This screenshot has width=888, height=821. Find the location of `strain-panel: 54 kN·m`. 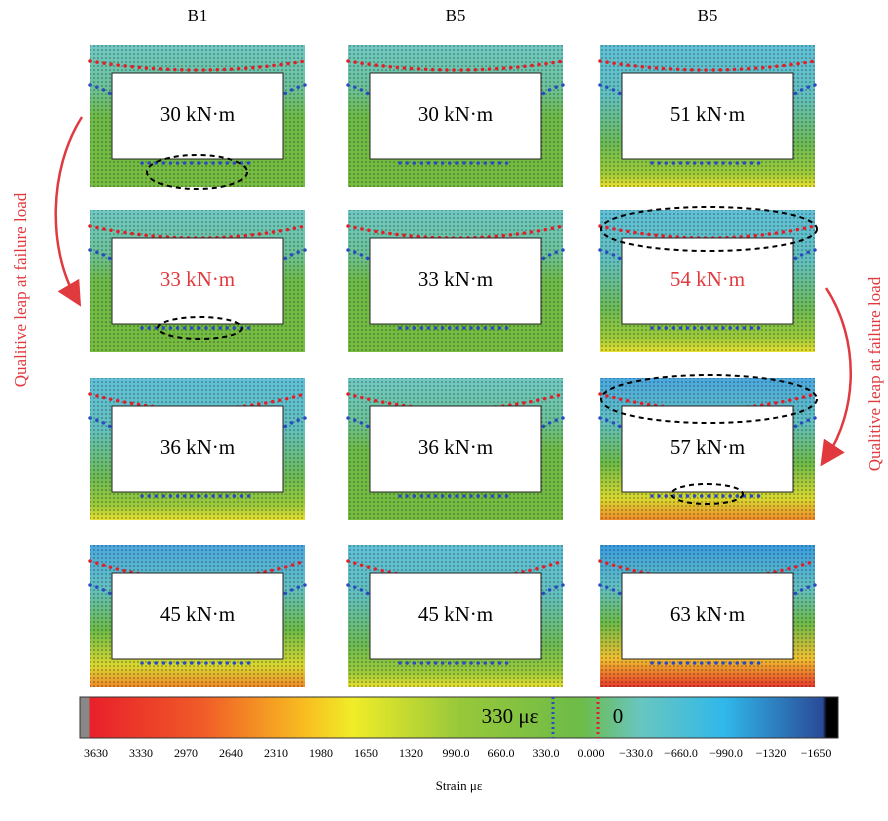

strain-panel: 54 kN·m is located at coordinates (707, 281).